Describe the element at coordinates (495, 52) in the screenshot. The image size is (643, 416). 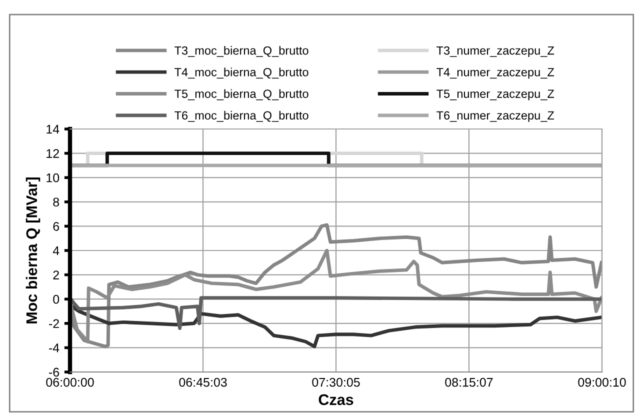
I see `legend-label: T3_numer_zaczepu_Z` at that location.